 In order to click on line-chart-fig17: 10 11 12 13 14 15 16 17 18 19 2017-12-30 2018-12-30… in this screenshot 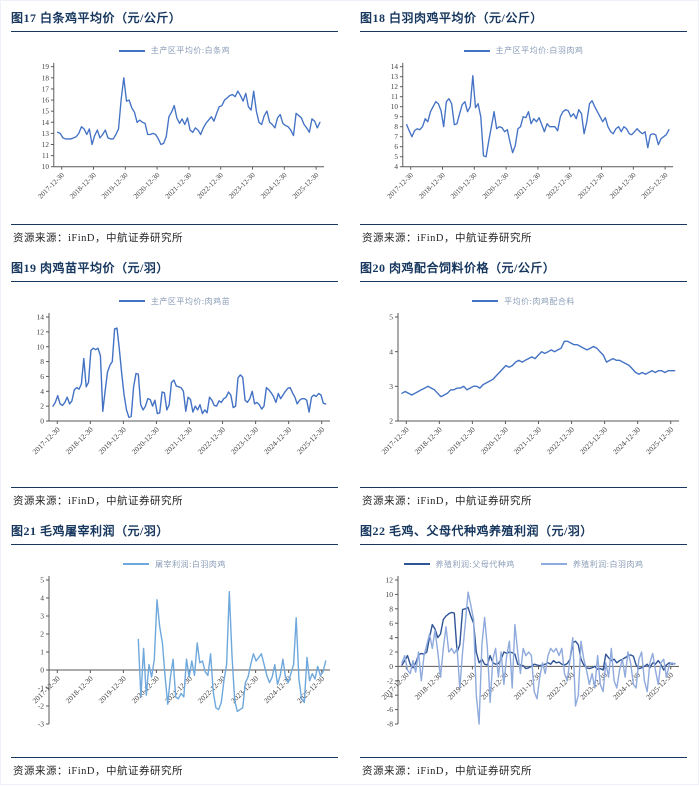, I will do `click(181, 131)`.